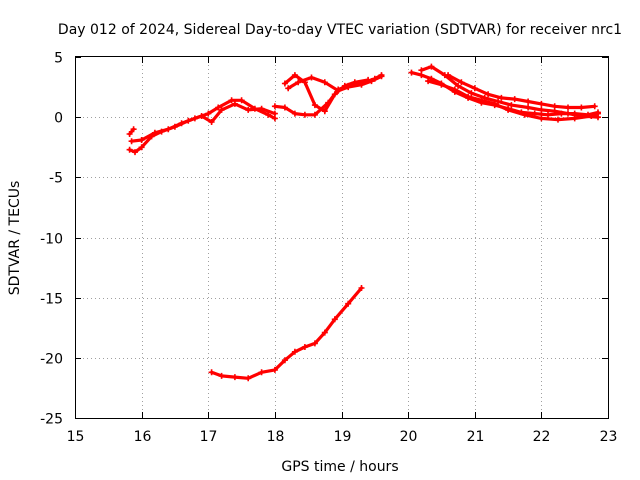 This screenshot has width=640, height=480. What do you see at coordinates (328, 95) in the screenshot?
I see `series-arc-g` at bounding box center [328, 95].